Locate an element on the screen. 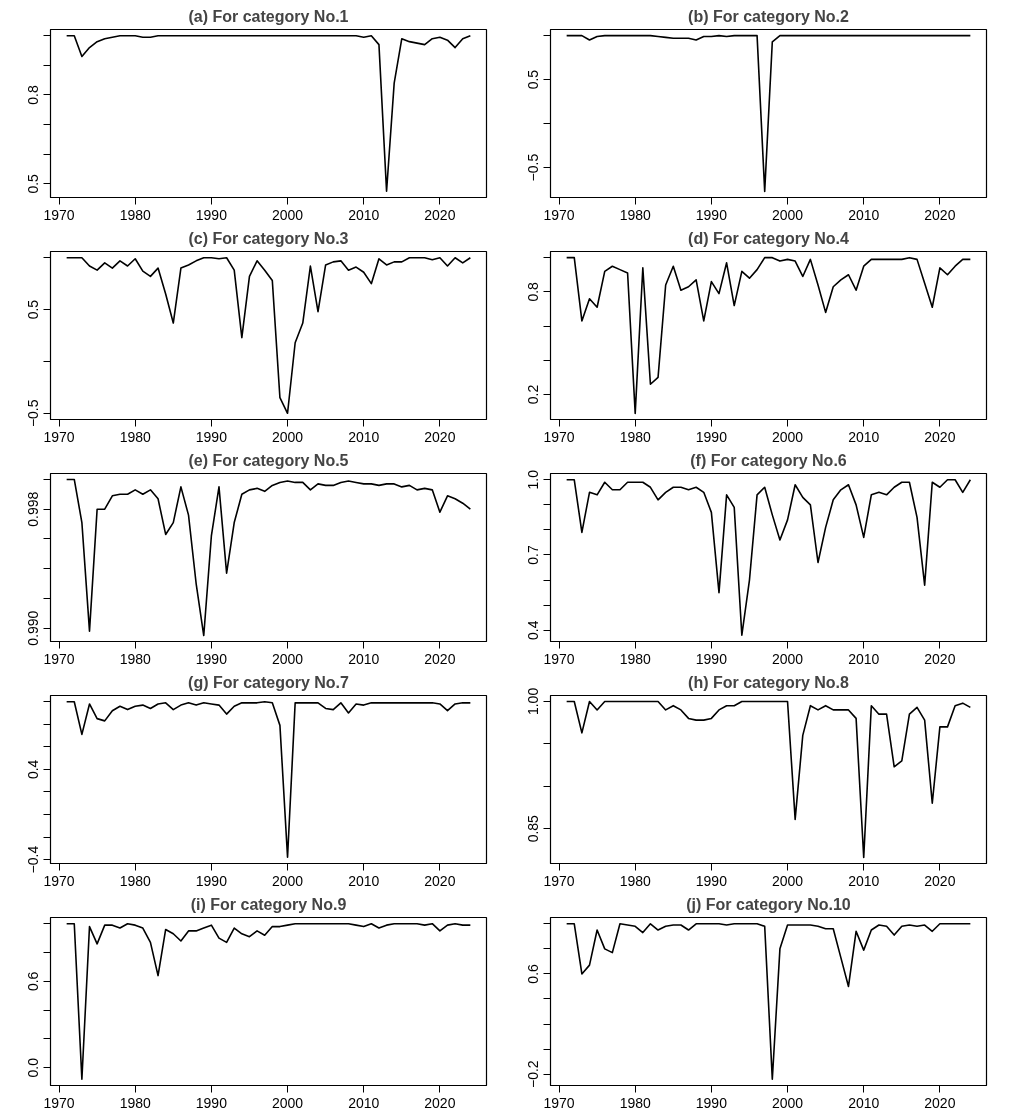 This screenshot has width=1011, height=1119. y-tick-label: 0.7 is located at coordinates (533, 555).